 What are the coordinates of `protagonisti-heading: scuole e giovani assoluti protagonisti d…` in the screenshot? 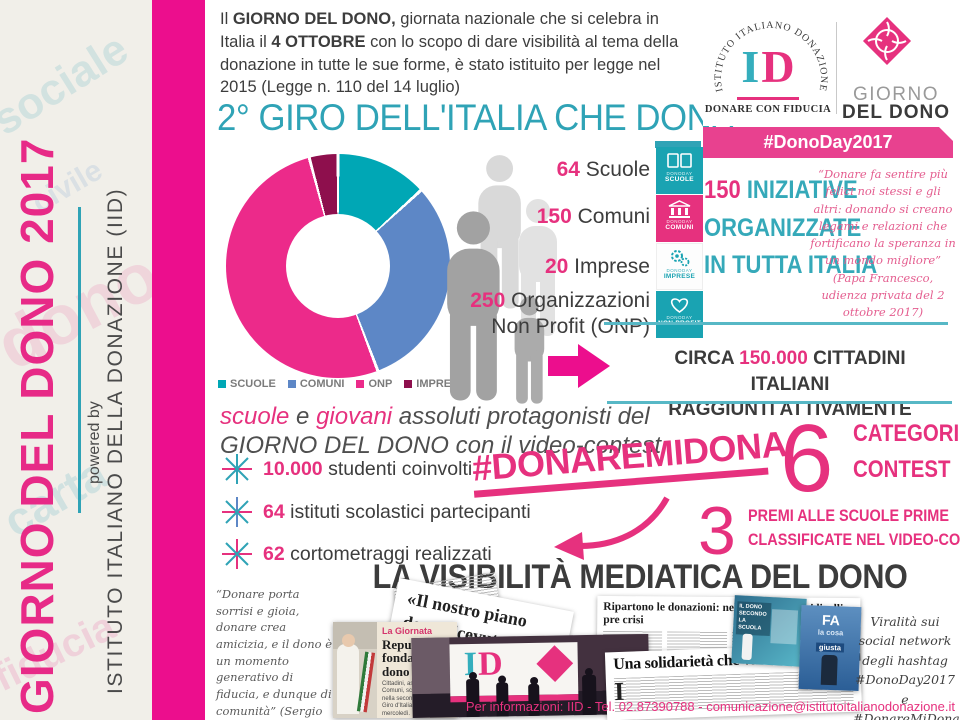 It's located at (440, 431).